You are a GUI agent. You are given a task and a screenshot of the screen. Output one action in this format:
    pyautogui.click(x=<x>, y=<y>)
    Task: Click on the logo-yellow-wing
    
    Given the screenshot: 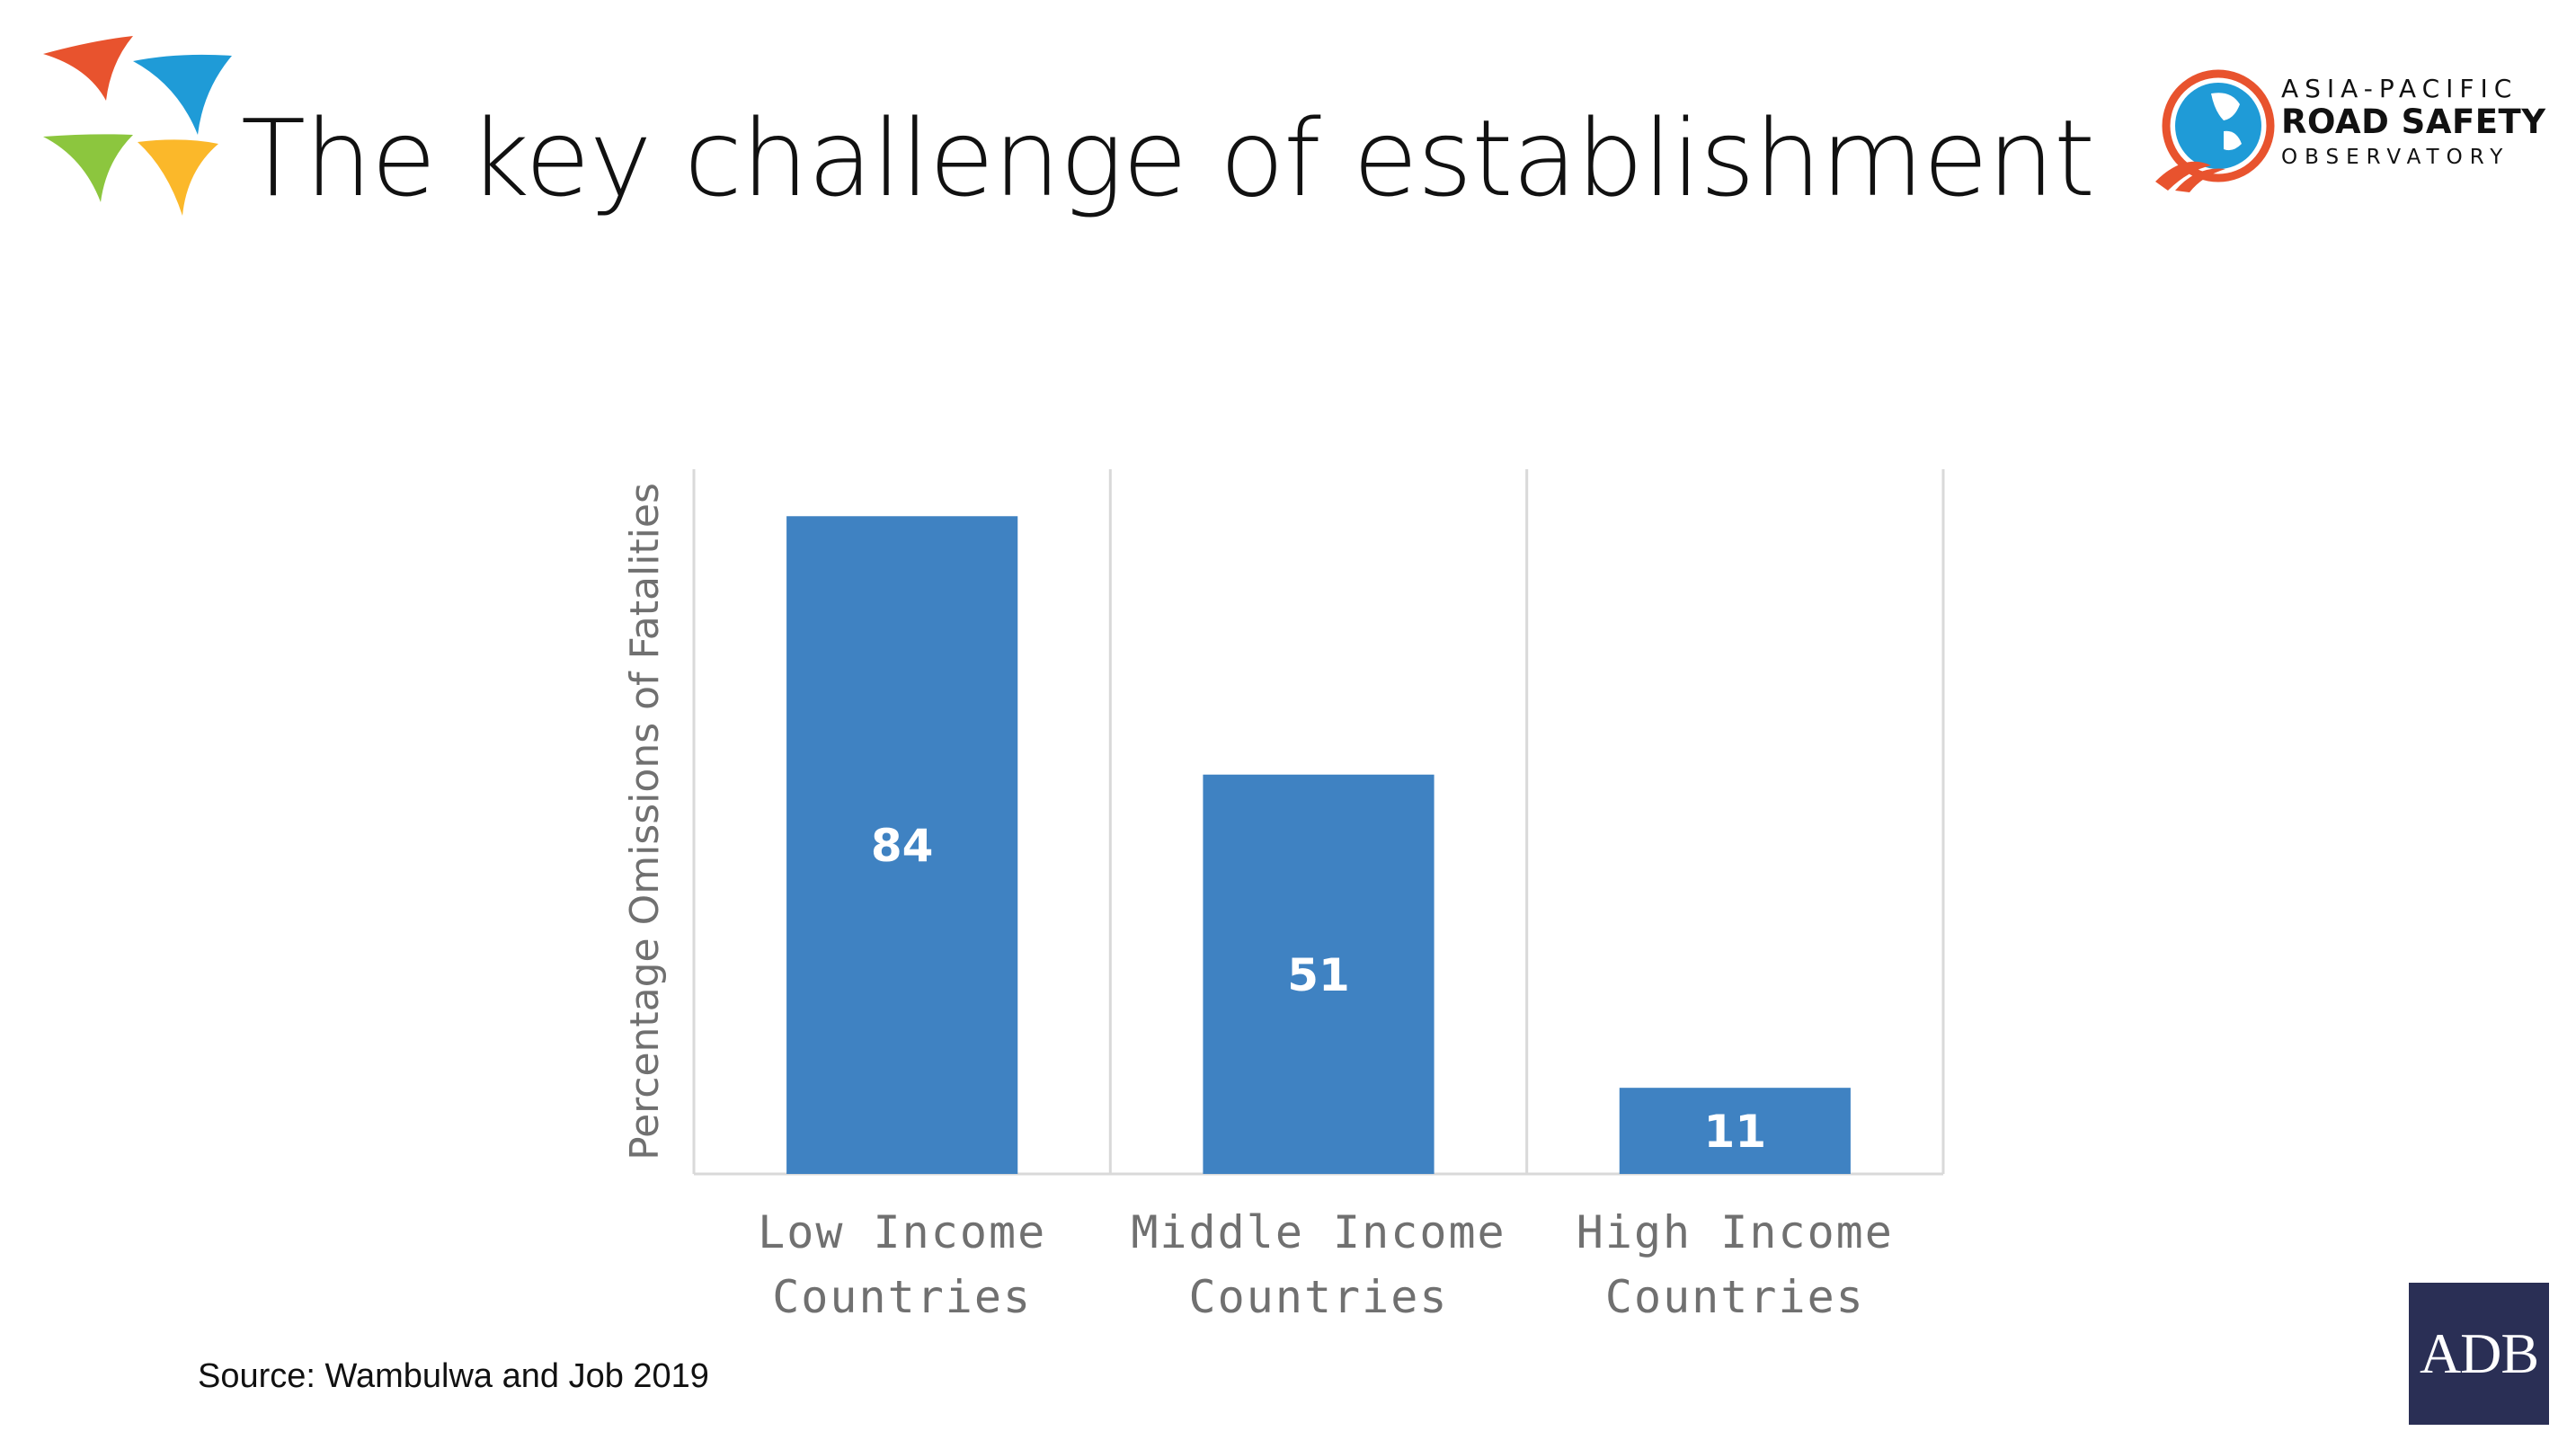 What is the action you would take?
    pyautogui.click(x=178, y=177)
    